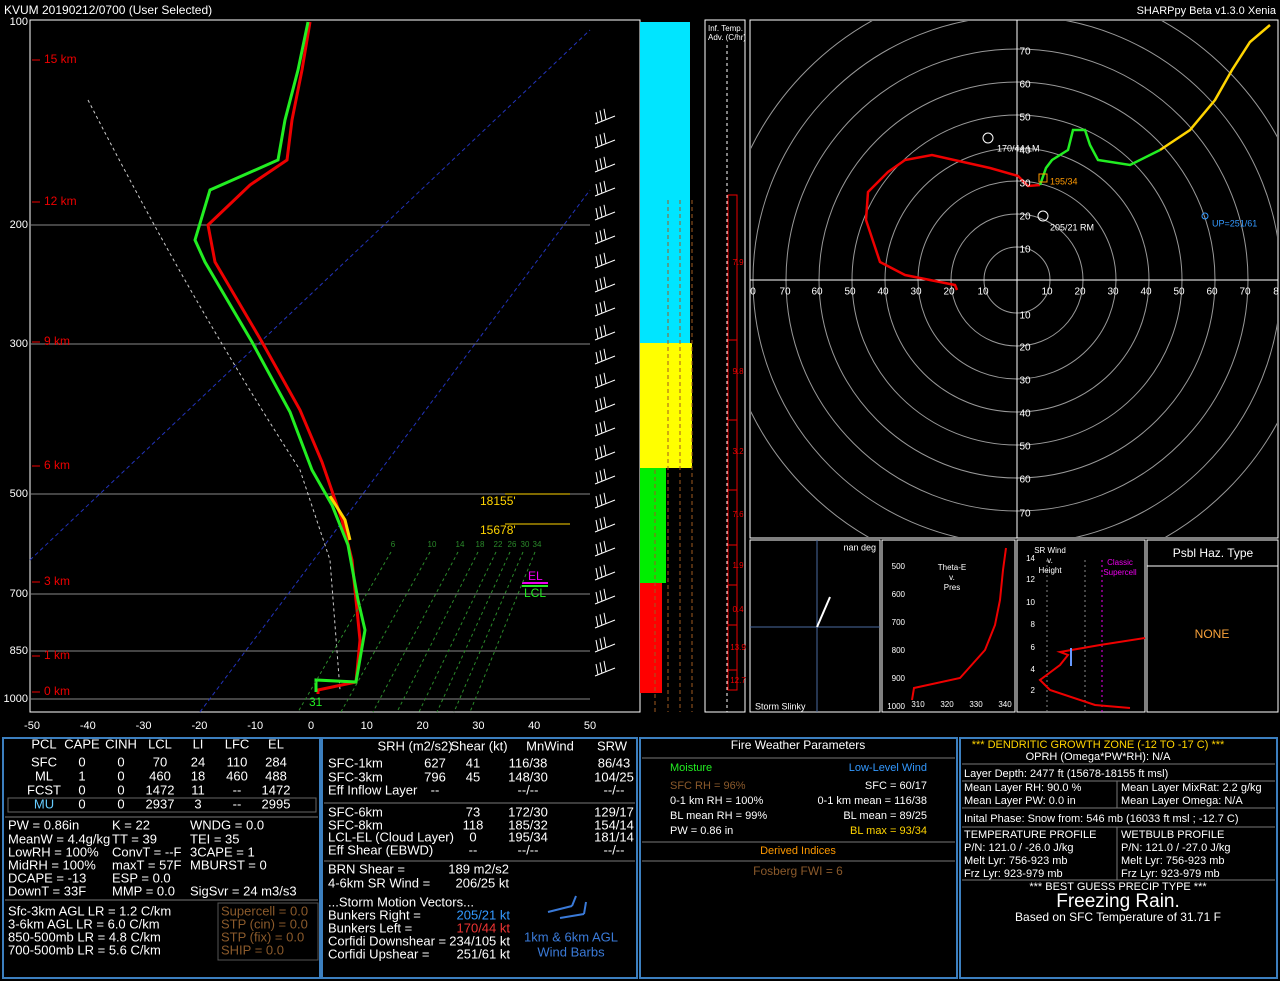 The height and width of the screenshot is (981, 1280). I want to click on precip-band-mix, so click(666, 405).